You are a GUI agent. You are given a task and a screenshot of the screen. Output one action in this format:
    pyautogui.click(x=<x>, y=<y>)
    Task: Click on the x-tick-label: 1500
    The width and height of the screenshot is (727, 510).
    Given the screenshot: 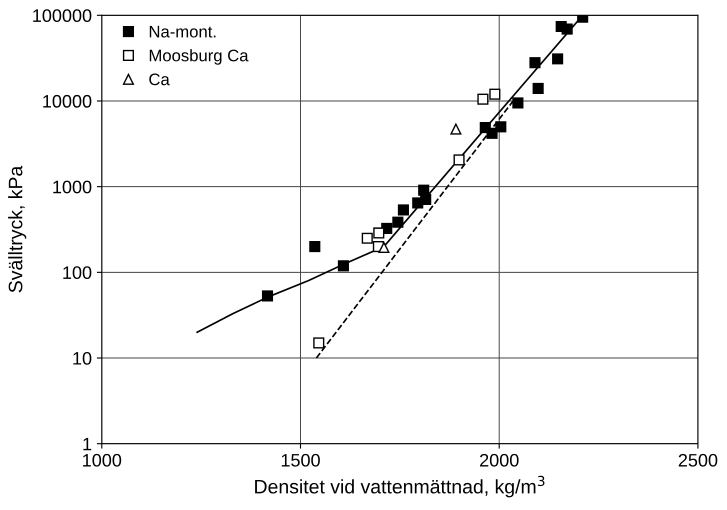 What is the action you would take?
    pyautogui.click(x=301, y=460)
    